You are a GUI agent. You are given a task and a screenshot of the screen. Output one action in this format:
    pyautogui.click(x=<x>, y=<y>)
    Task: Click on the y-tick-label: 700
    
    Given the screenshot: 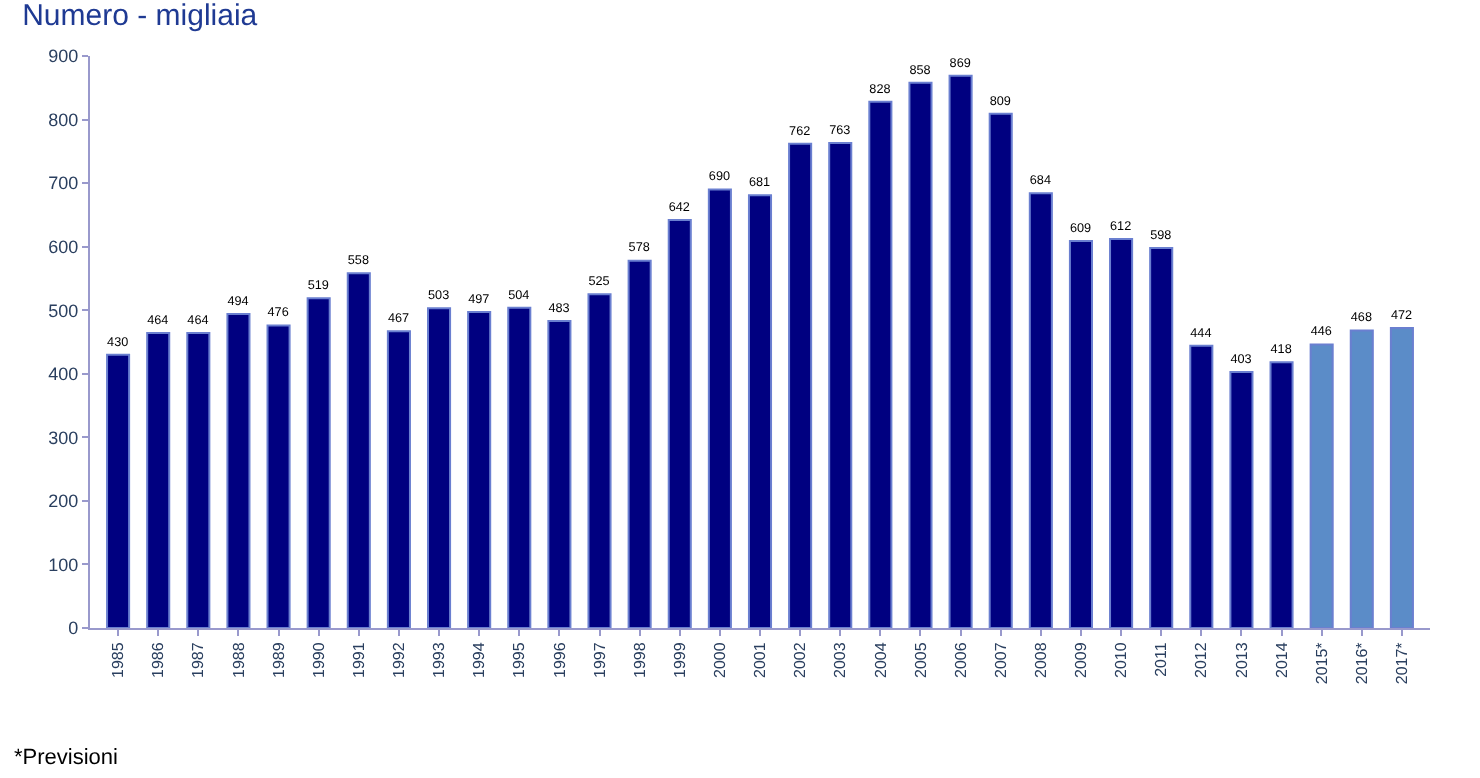 What is the action you would take?
    pyautogui.click(x=63, y=183)
    